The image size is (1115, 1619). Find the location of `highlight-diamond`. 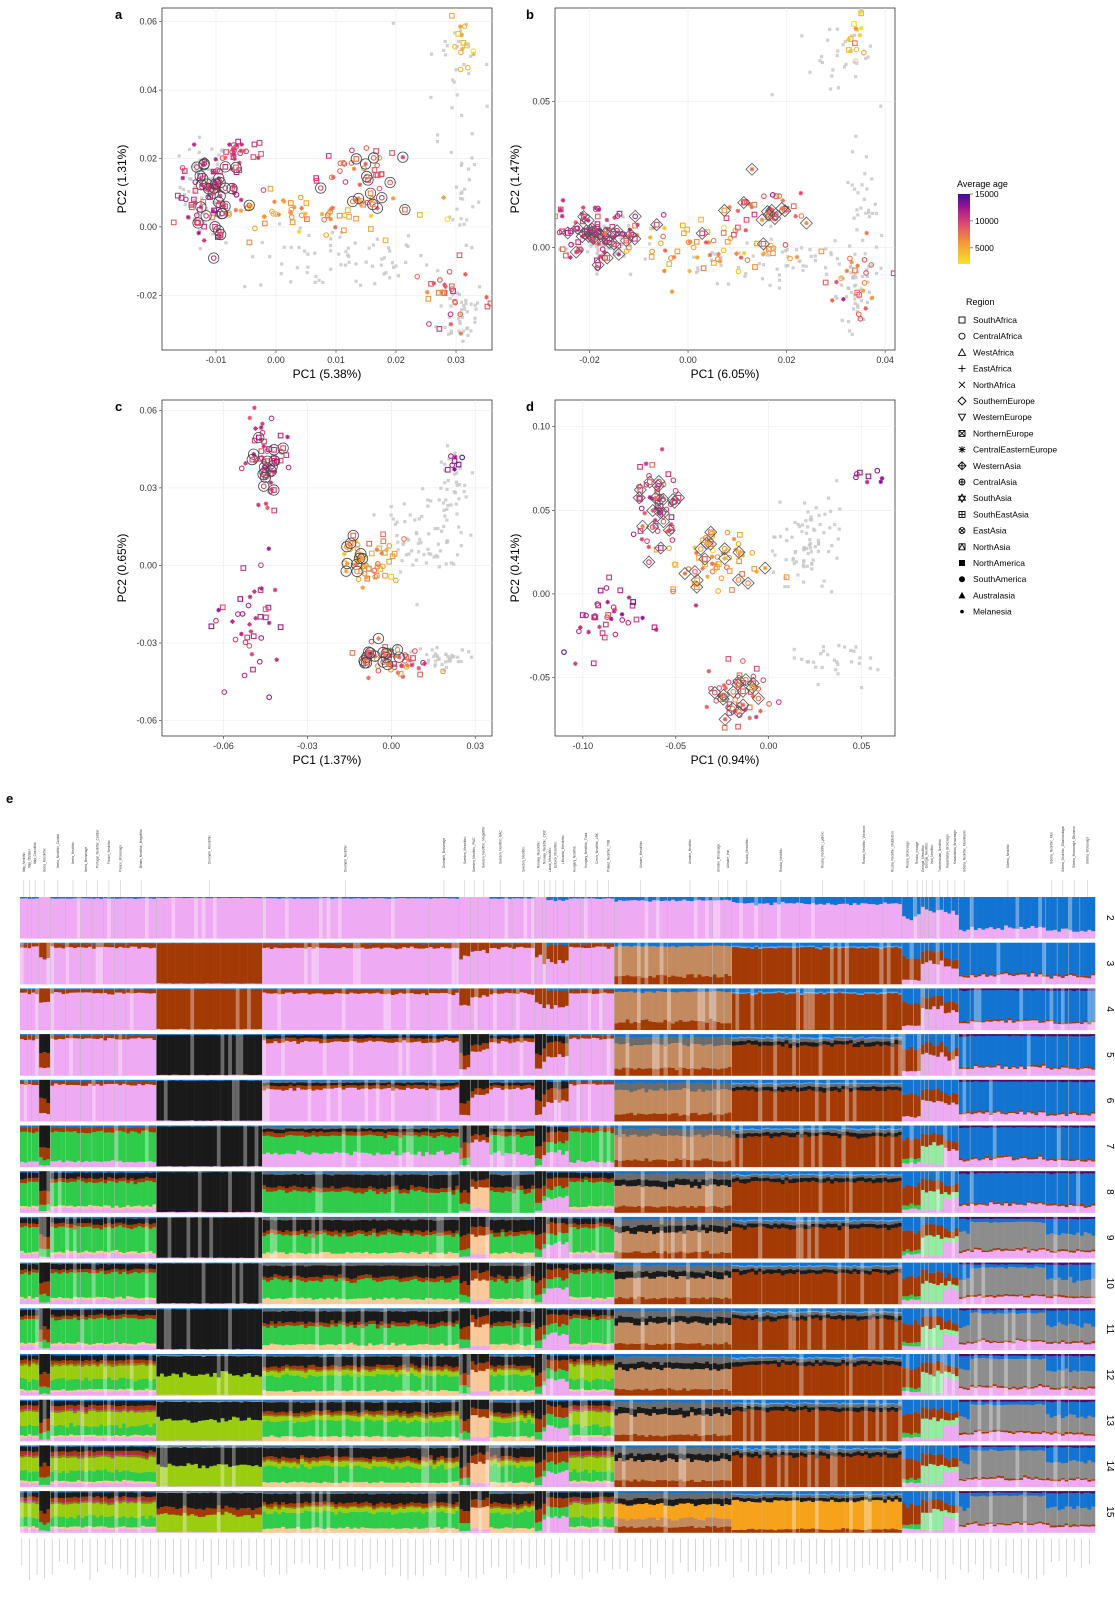

highlight-diamond is located at coordinates (657, 225).